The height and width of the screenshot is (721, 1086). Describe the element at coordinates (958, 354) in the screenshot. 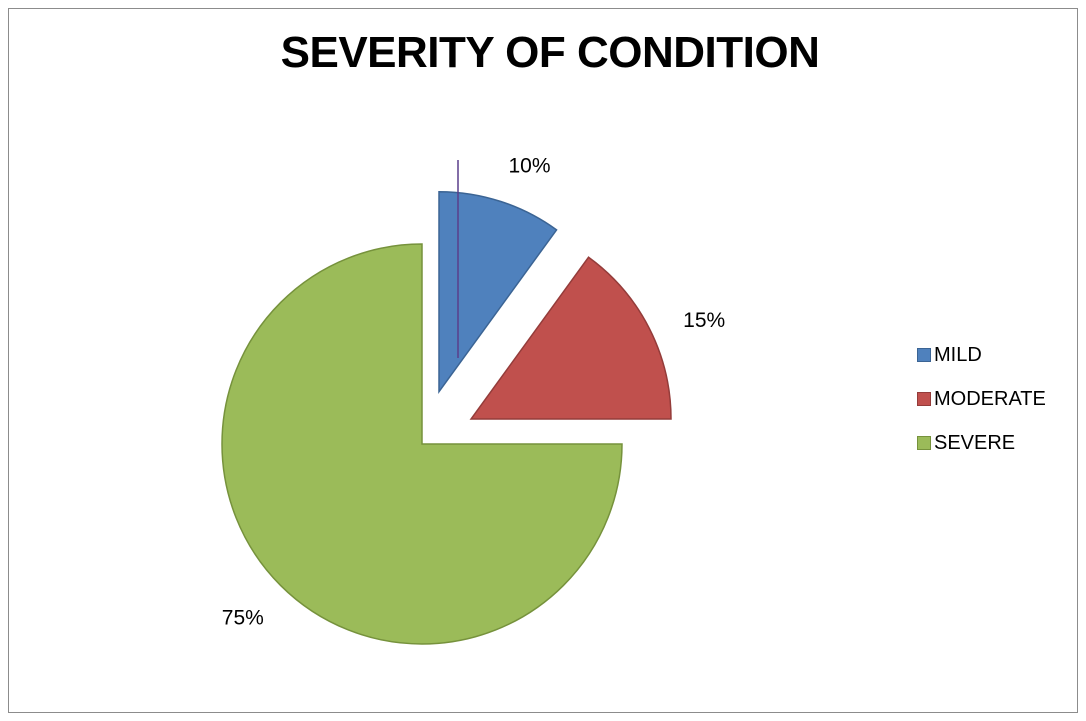

I see `legend-label-mild: MILD` at that location.